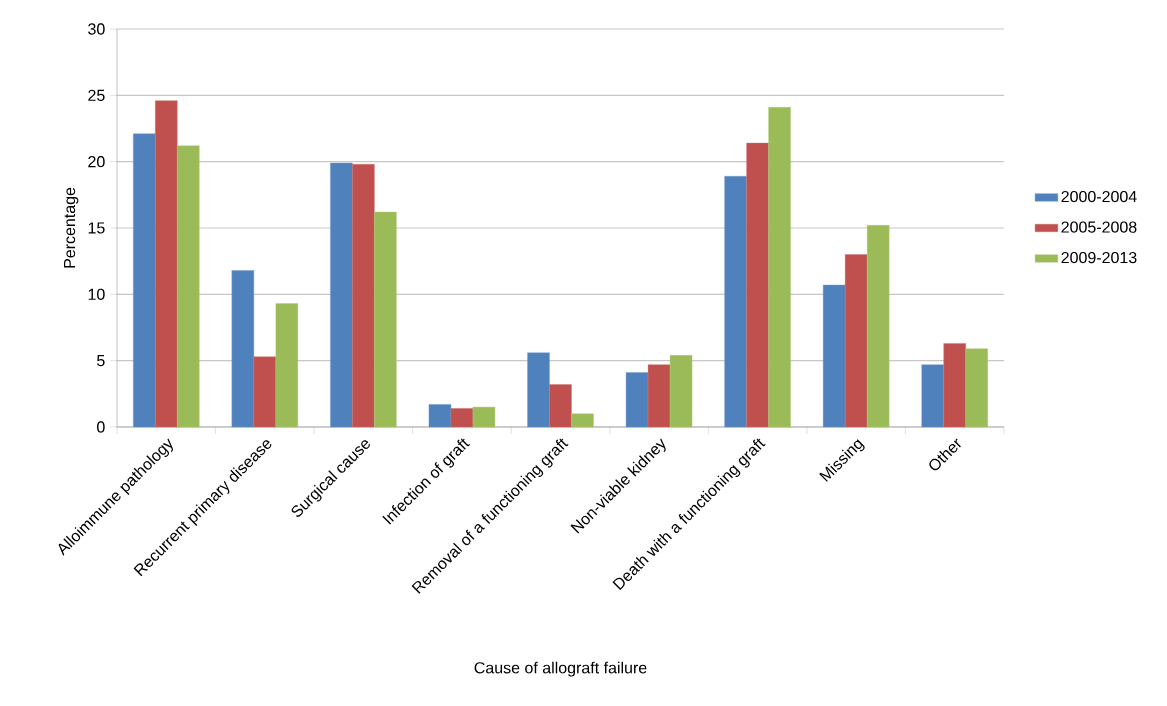 The height and width of the screenshot is (706, 1167). I want to click on y-axis-title: Percentage, so click(71, 227).